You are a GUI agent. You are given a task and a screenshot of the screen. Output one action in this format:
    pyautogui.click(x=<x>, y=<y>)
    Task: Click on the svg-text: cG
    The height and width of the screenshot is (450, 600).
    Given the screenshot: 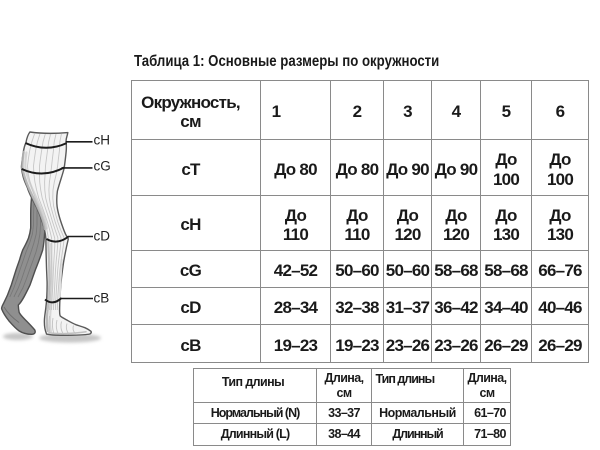 What is the action you would take?
    pyautogui.click(x=102, y=166)
    